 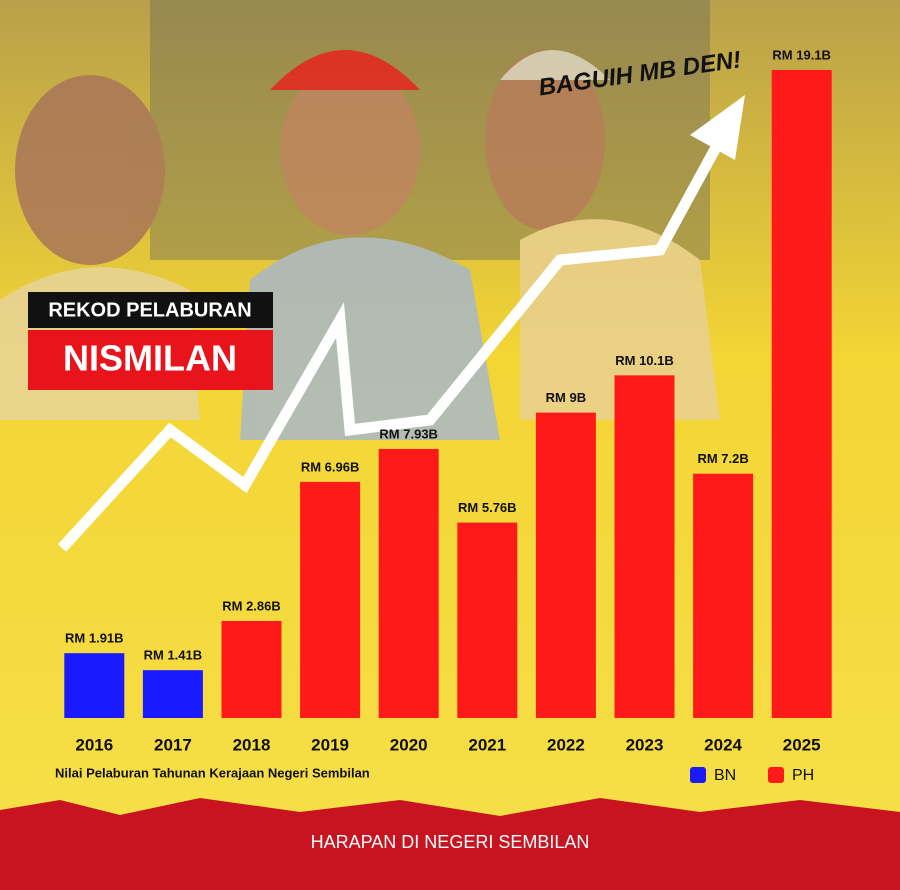 What do you see at coordinates (330, 466) in the screenshot?
I see `value-label: RM 6.96B` at bounding box center [330, 466].